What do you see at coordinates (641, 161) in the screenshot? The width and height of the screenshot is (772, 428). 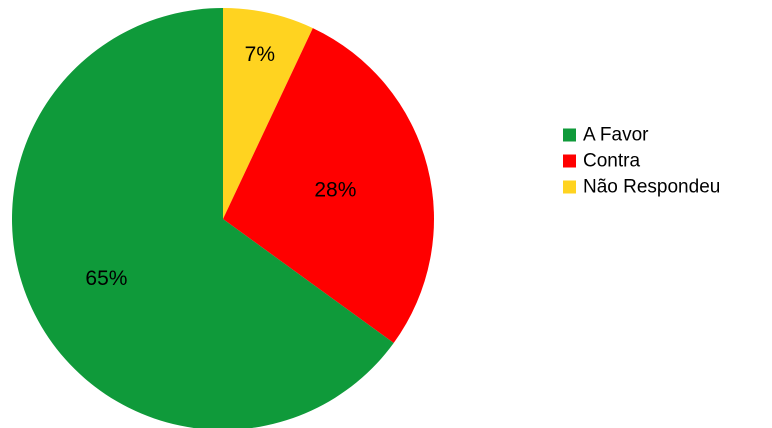 I see `legend: A Favor Contra Não Respondeu` at bounding box center [641, 161].